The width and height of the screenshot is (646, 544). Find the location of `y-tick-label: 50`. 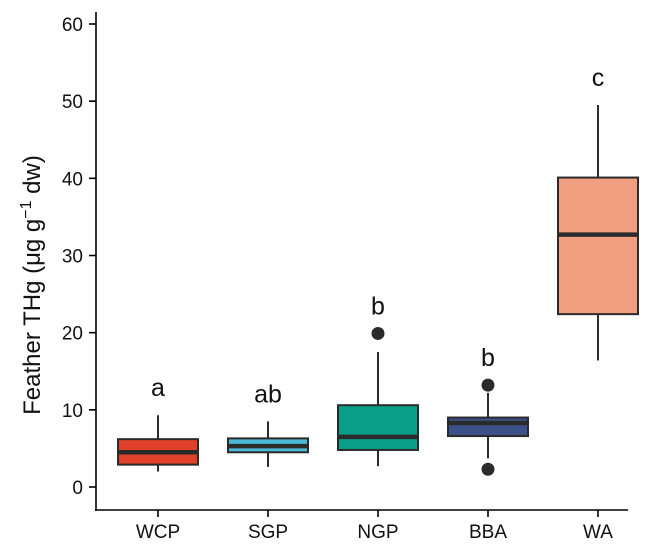

y-tick-label: 50 is located at coordinates (72, 102).